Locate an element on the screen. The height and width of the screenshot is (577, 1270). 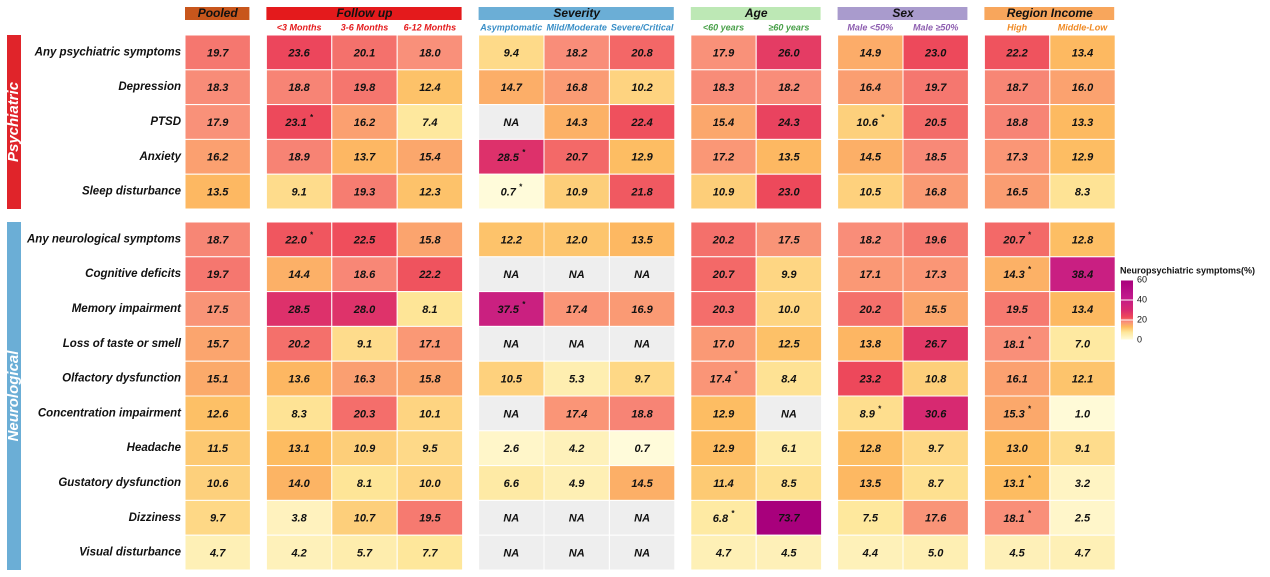
cell-label: 0.7 * is located at coordinates (512, 191).